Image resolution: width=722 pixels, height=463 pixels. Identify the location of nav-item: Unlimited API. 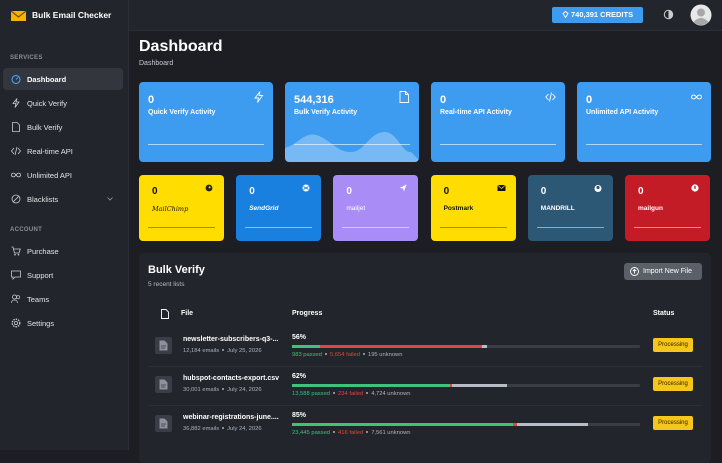
(63, 175).